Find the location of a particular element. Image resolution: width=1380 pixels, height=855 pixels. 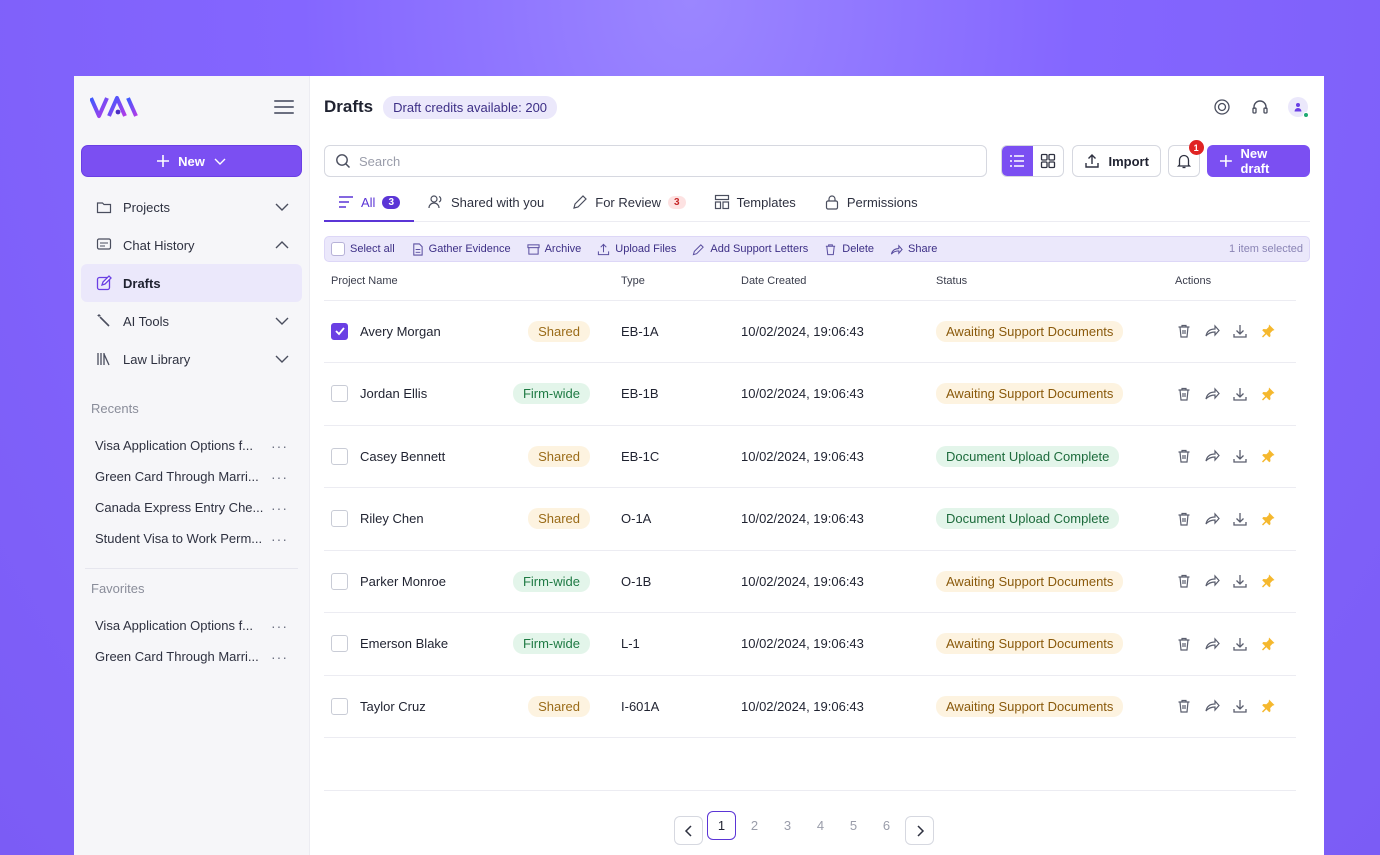

project-name: Avery Morgan is located at coordinates (400, 331).